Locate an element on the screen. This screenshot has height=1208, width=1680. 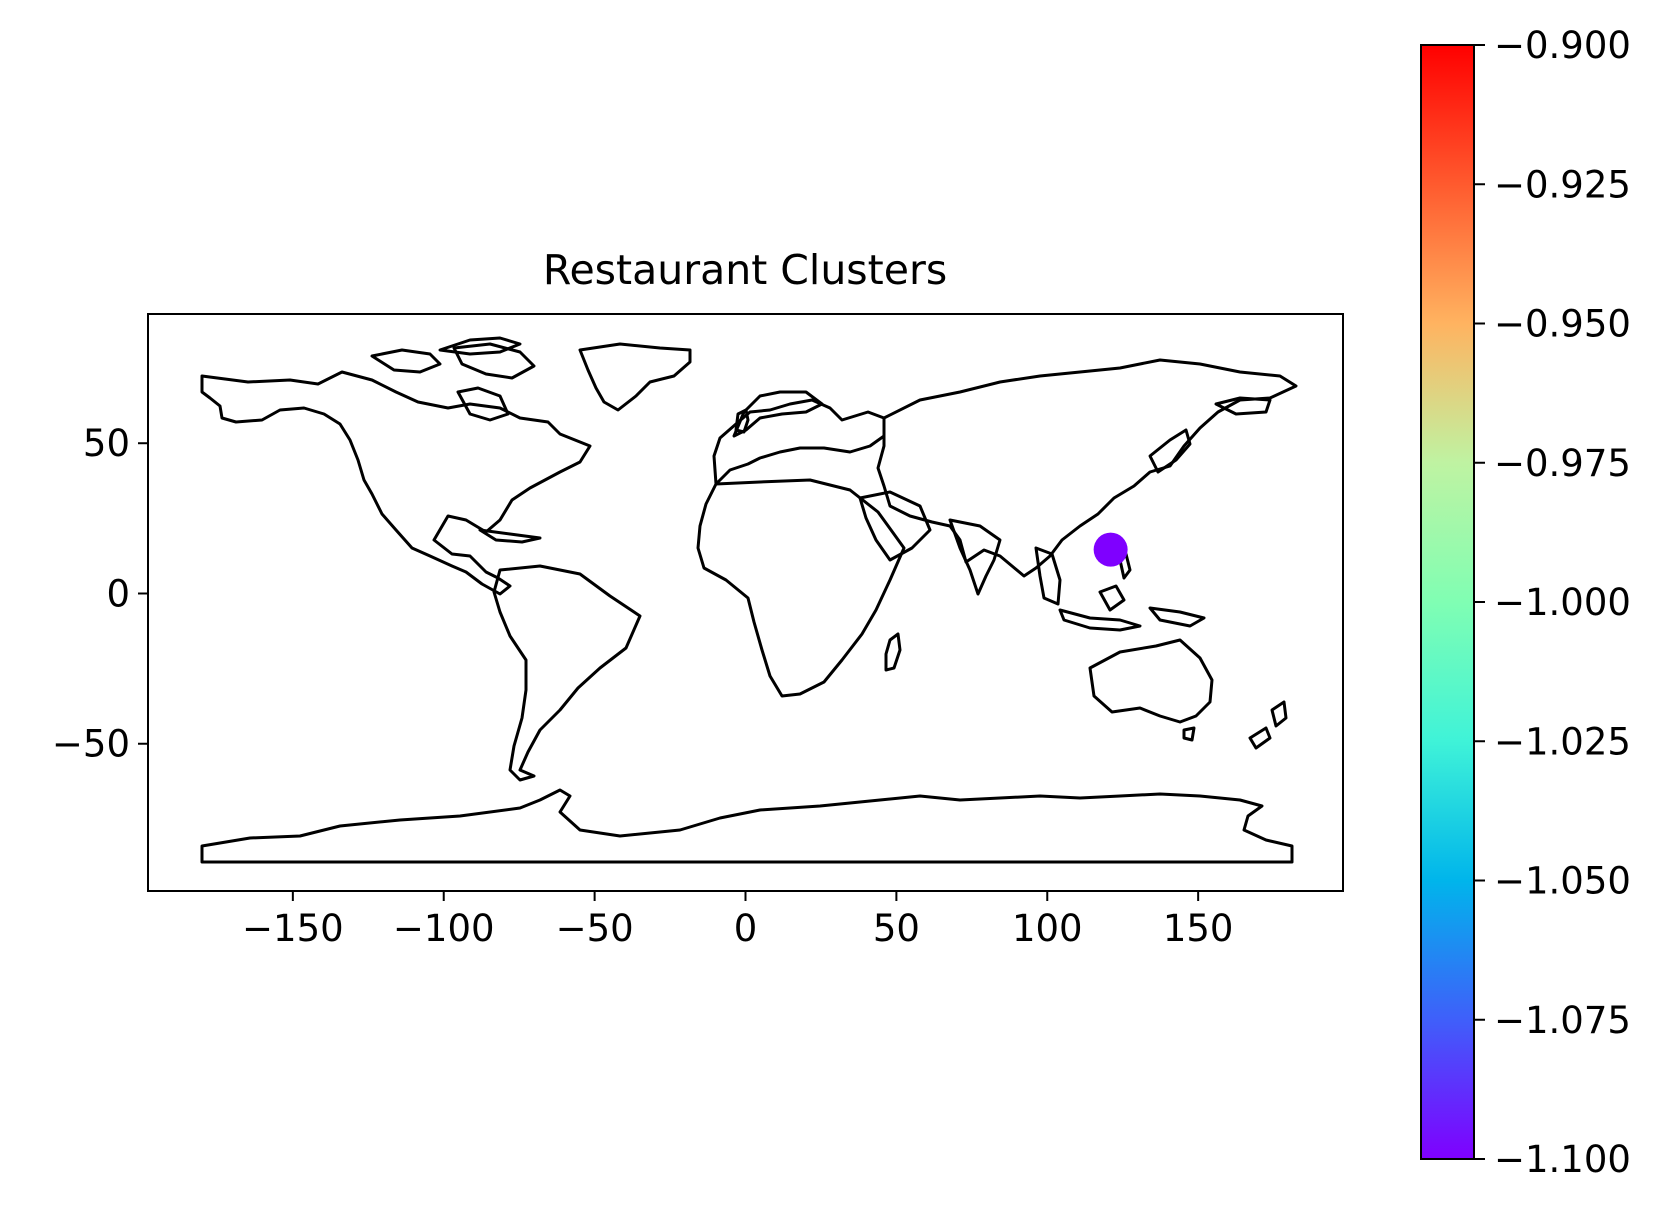
x-tick-label: 0 is located at coordinates (746, 928).